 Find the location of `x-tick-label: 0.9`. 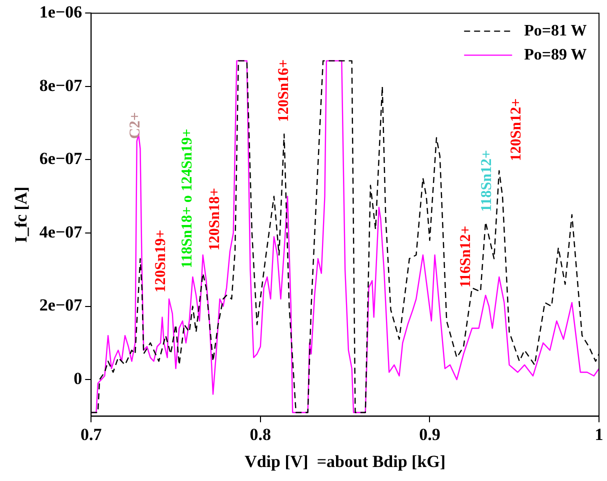

x-tick-label: 0.9 is located at coordinates (429, 434).